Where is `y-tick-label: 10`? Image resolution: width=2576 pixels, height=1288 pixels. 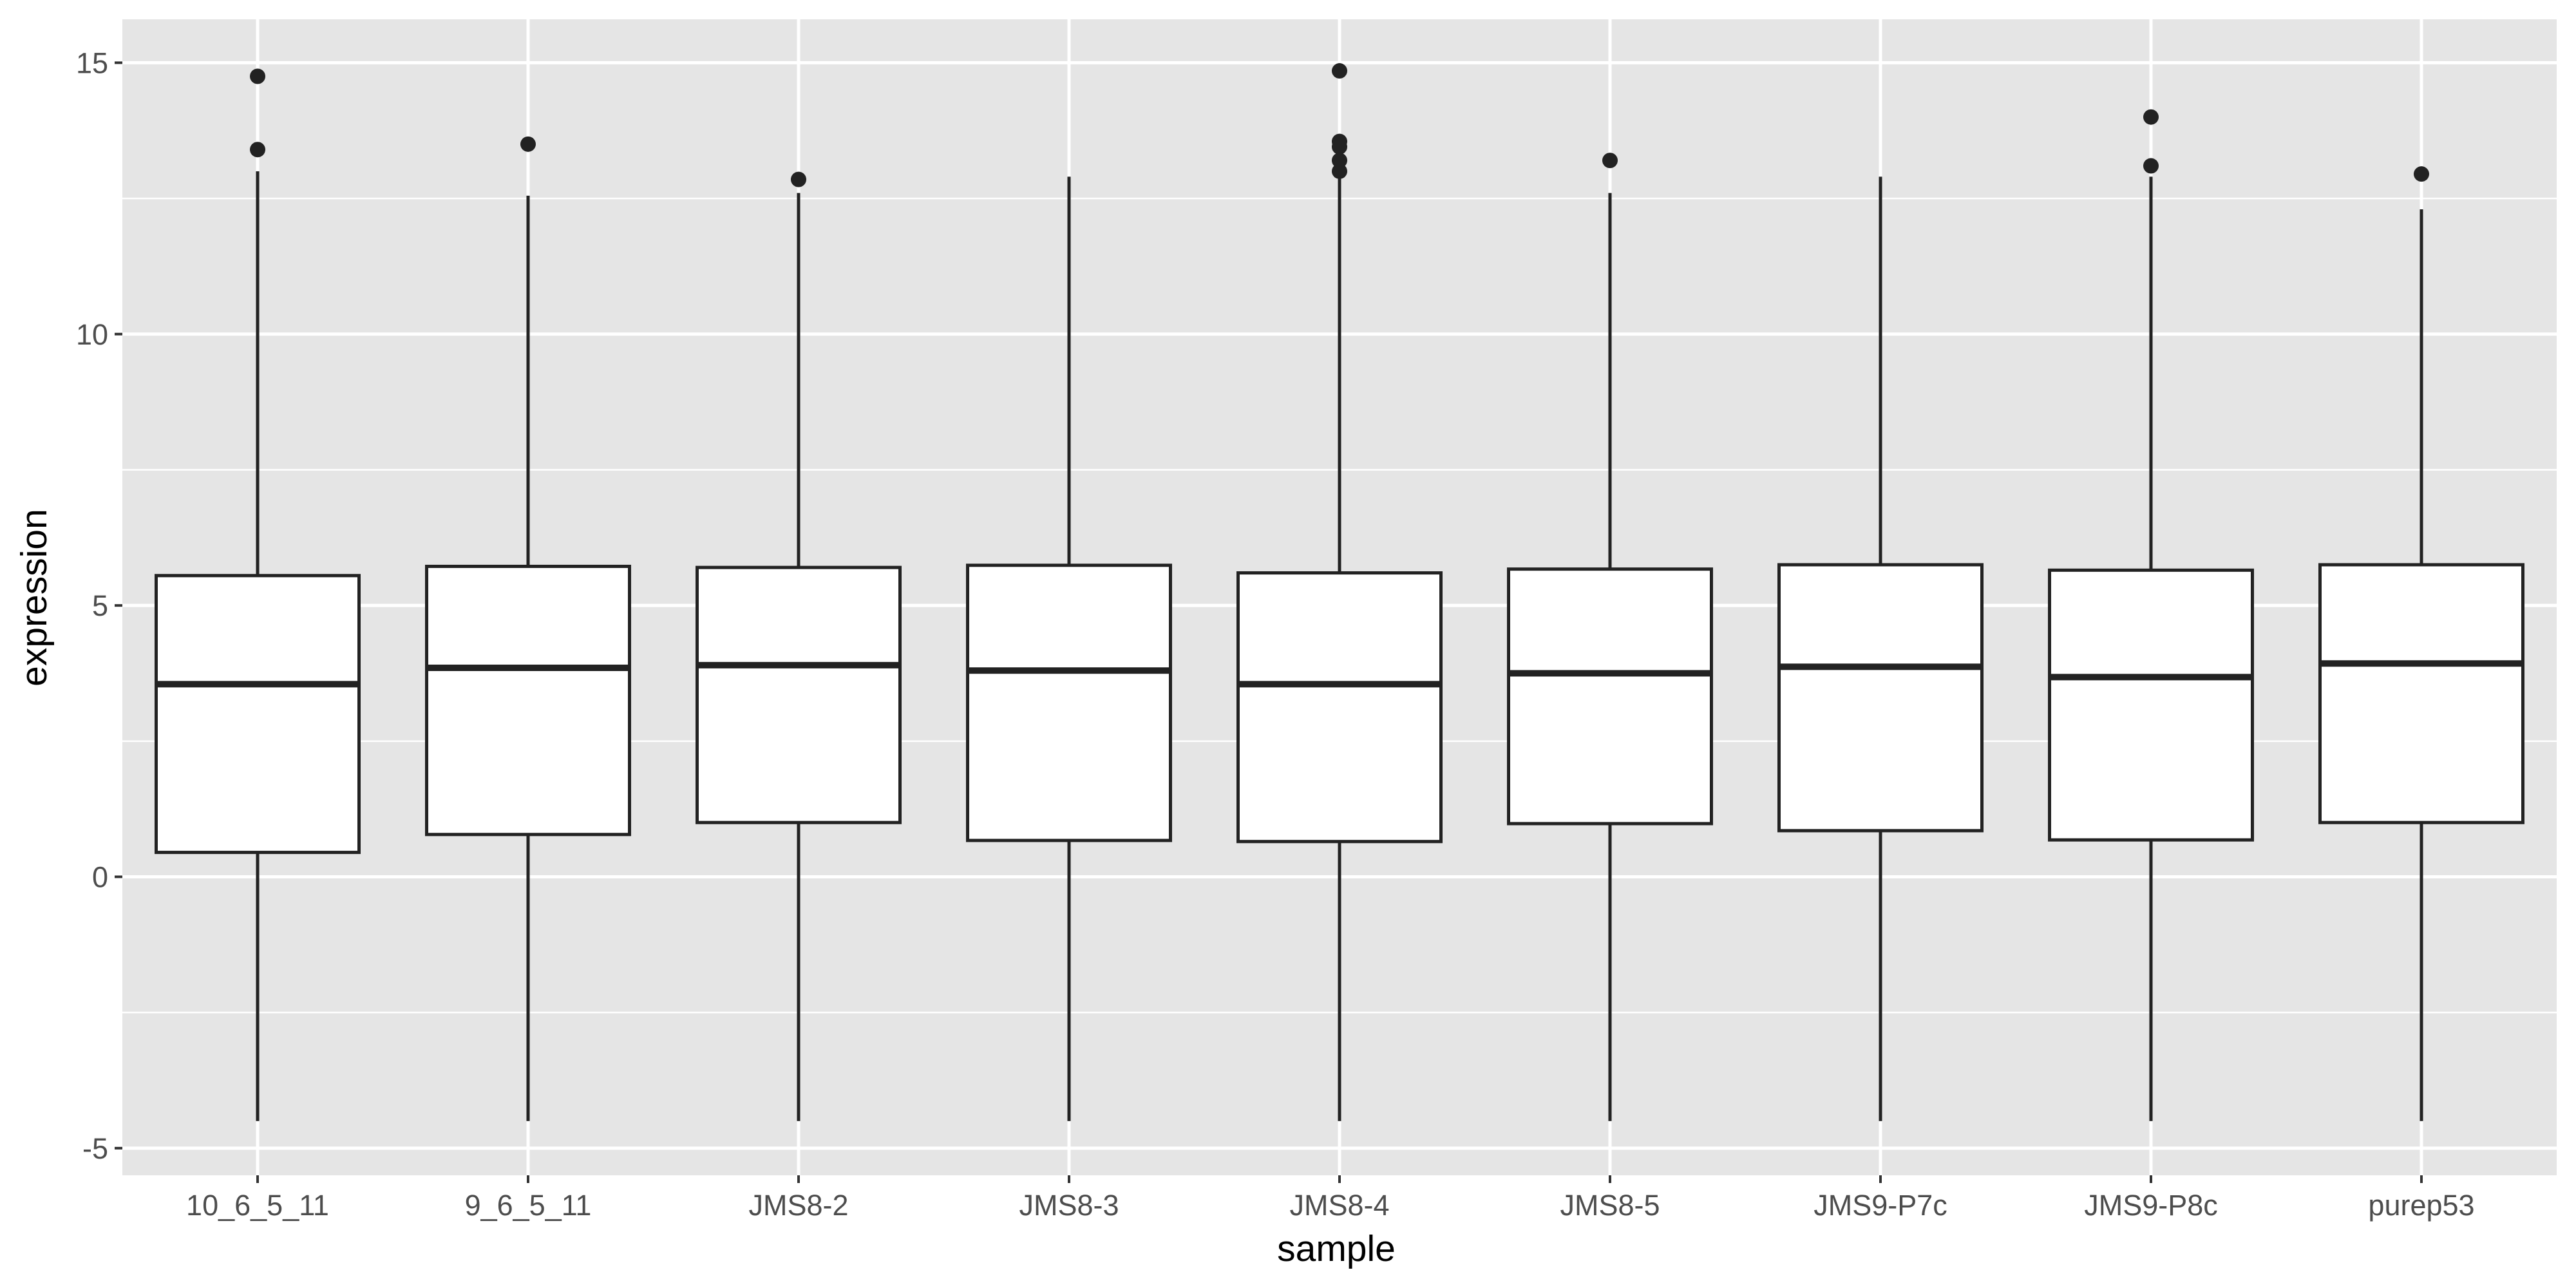
y-tick-label: 10 is located at coordinates (92, 334).